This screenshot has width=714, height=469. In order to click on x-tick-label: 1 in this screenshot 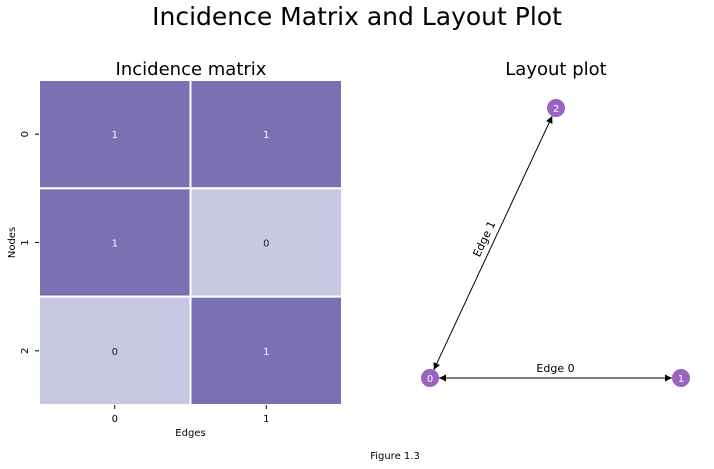, I will do `click(266, 419)`.